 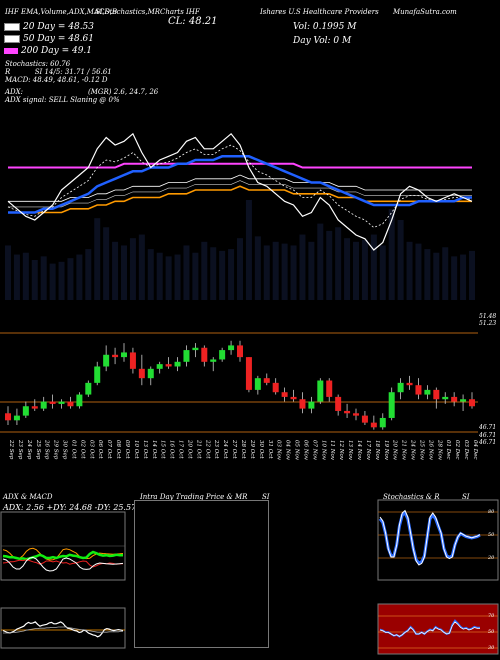 What do you see at coordinates (59, 27) in the screenshot?
I see `ema20-label: 20 Day = 48.53` at bounding box center [59, 27].